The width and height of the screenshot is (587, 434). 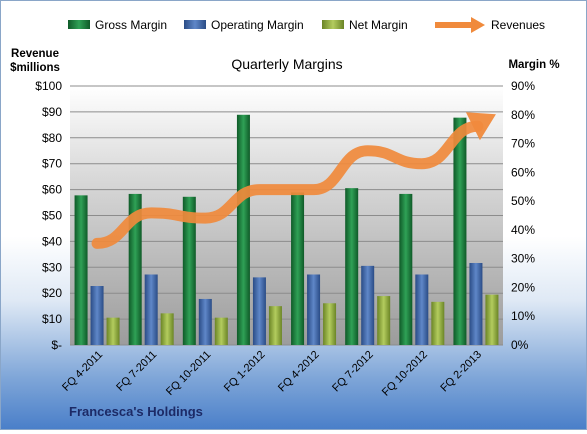 I want to click on legend-label-operating-margin: Operating Margin, so click(x=257, y=25).